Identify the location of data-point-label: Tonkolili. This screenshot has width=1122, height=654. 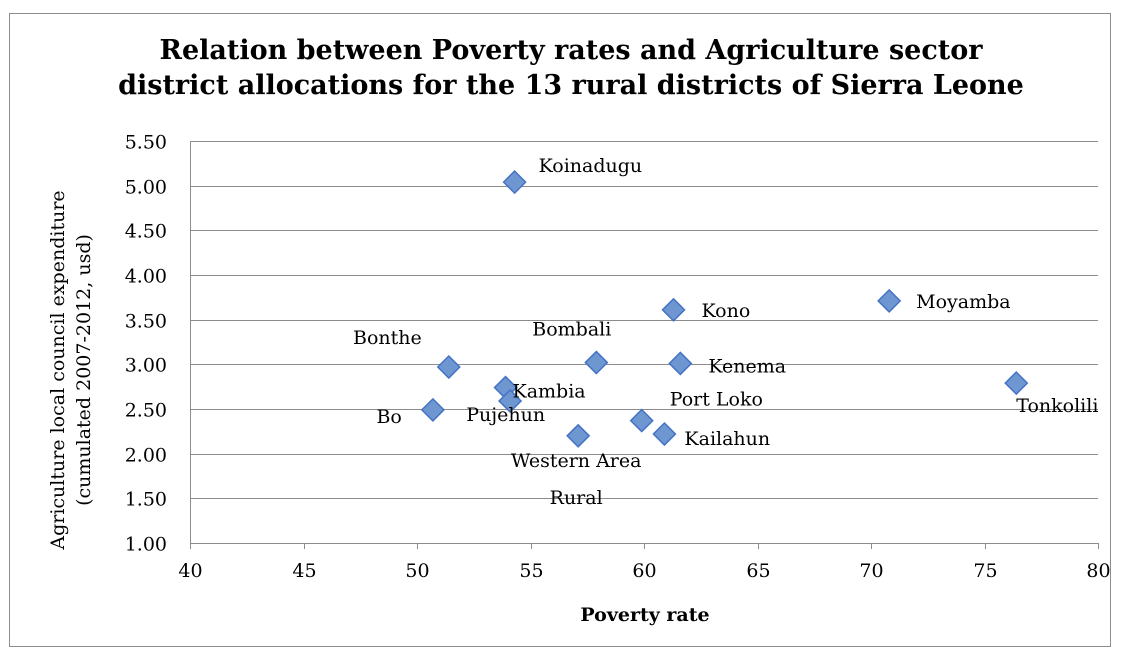
(1057, 406).